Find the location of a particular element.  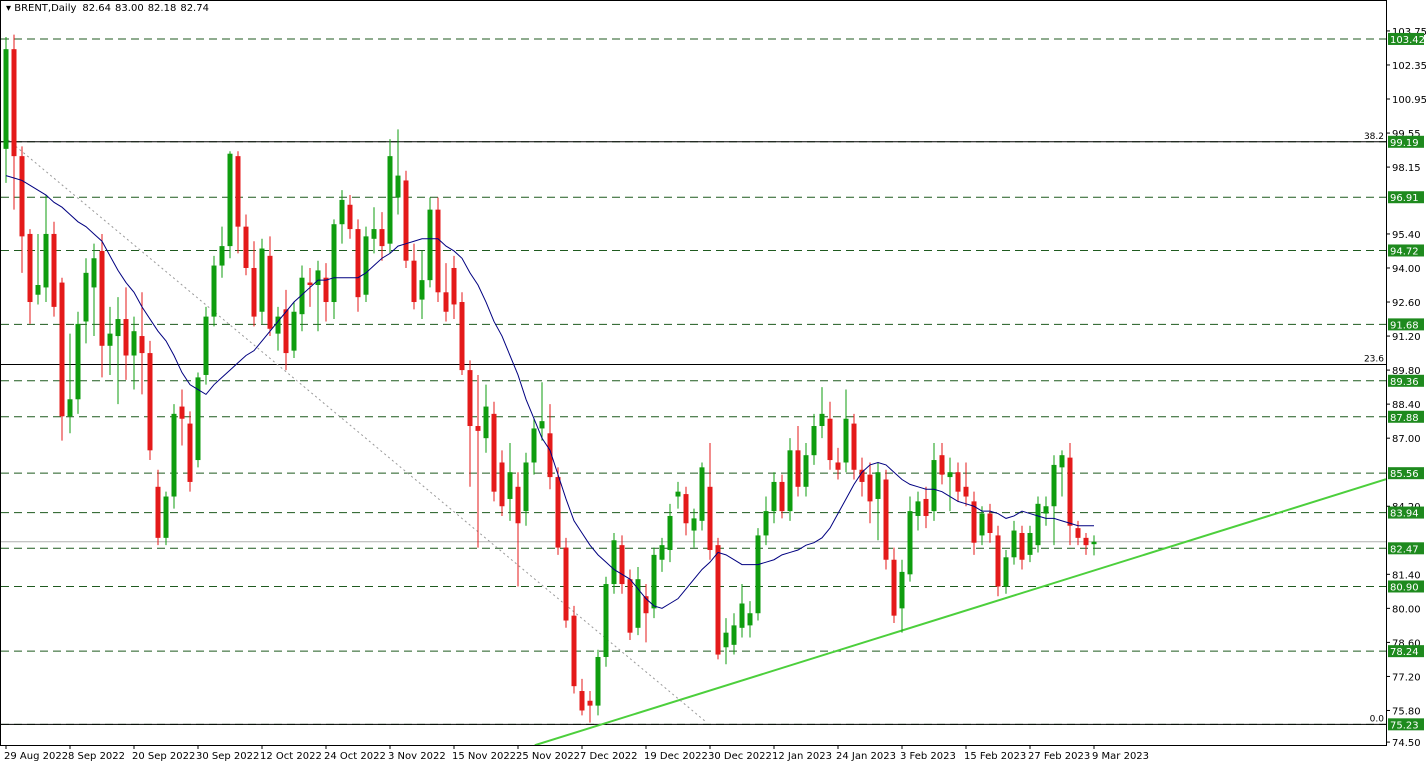

y-tick-label: 95.40 is located at coordinates (1406, 235).